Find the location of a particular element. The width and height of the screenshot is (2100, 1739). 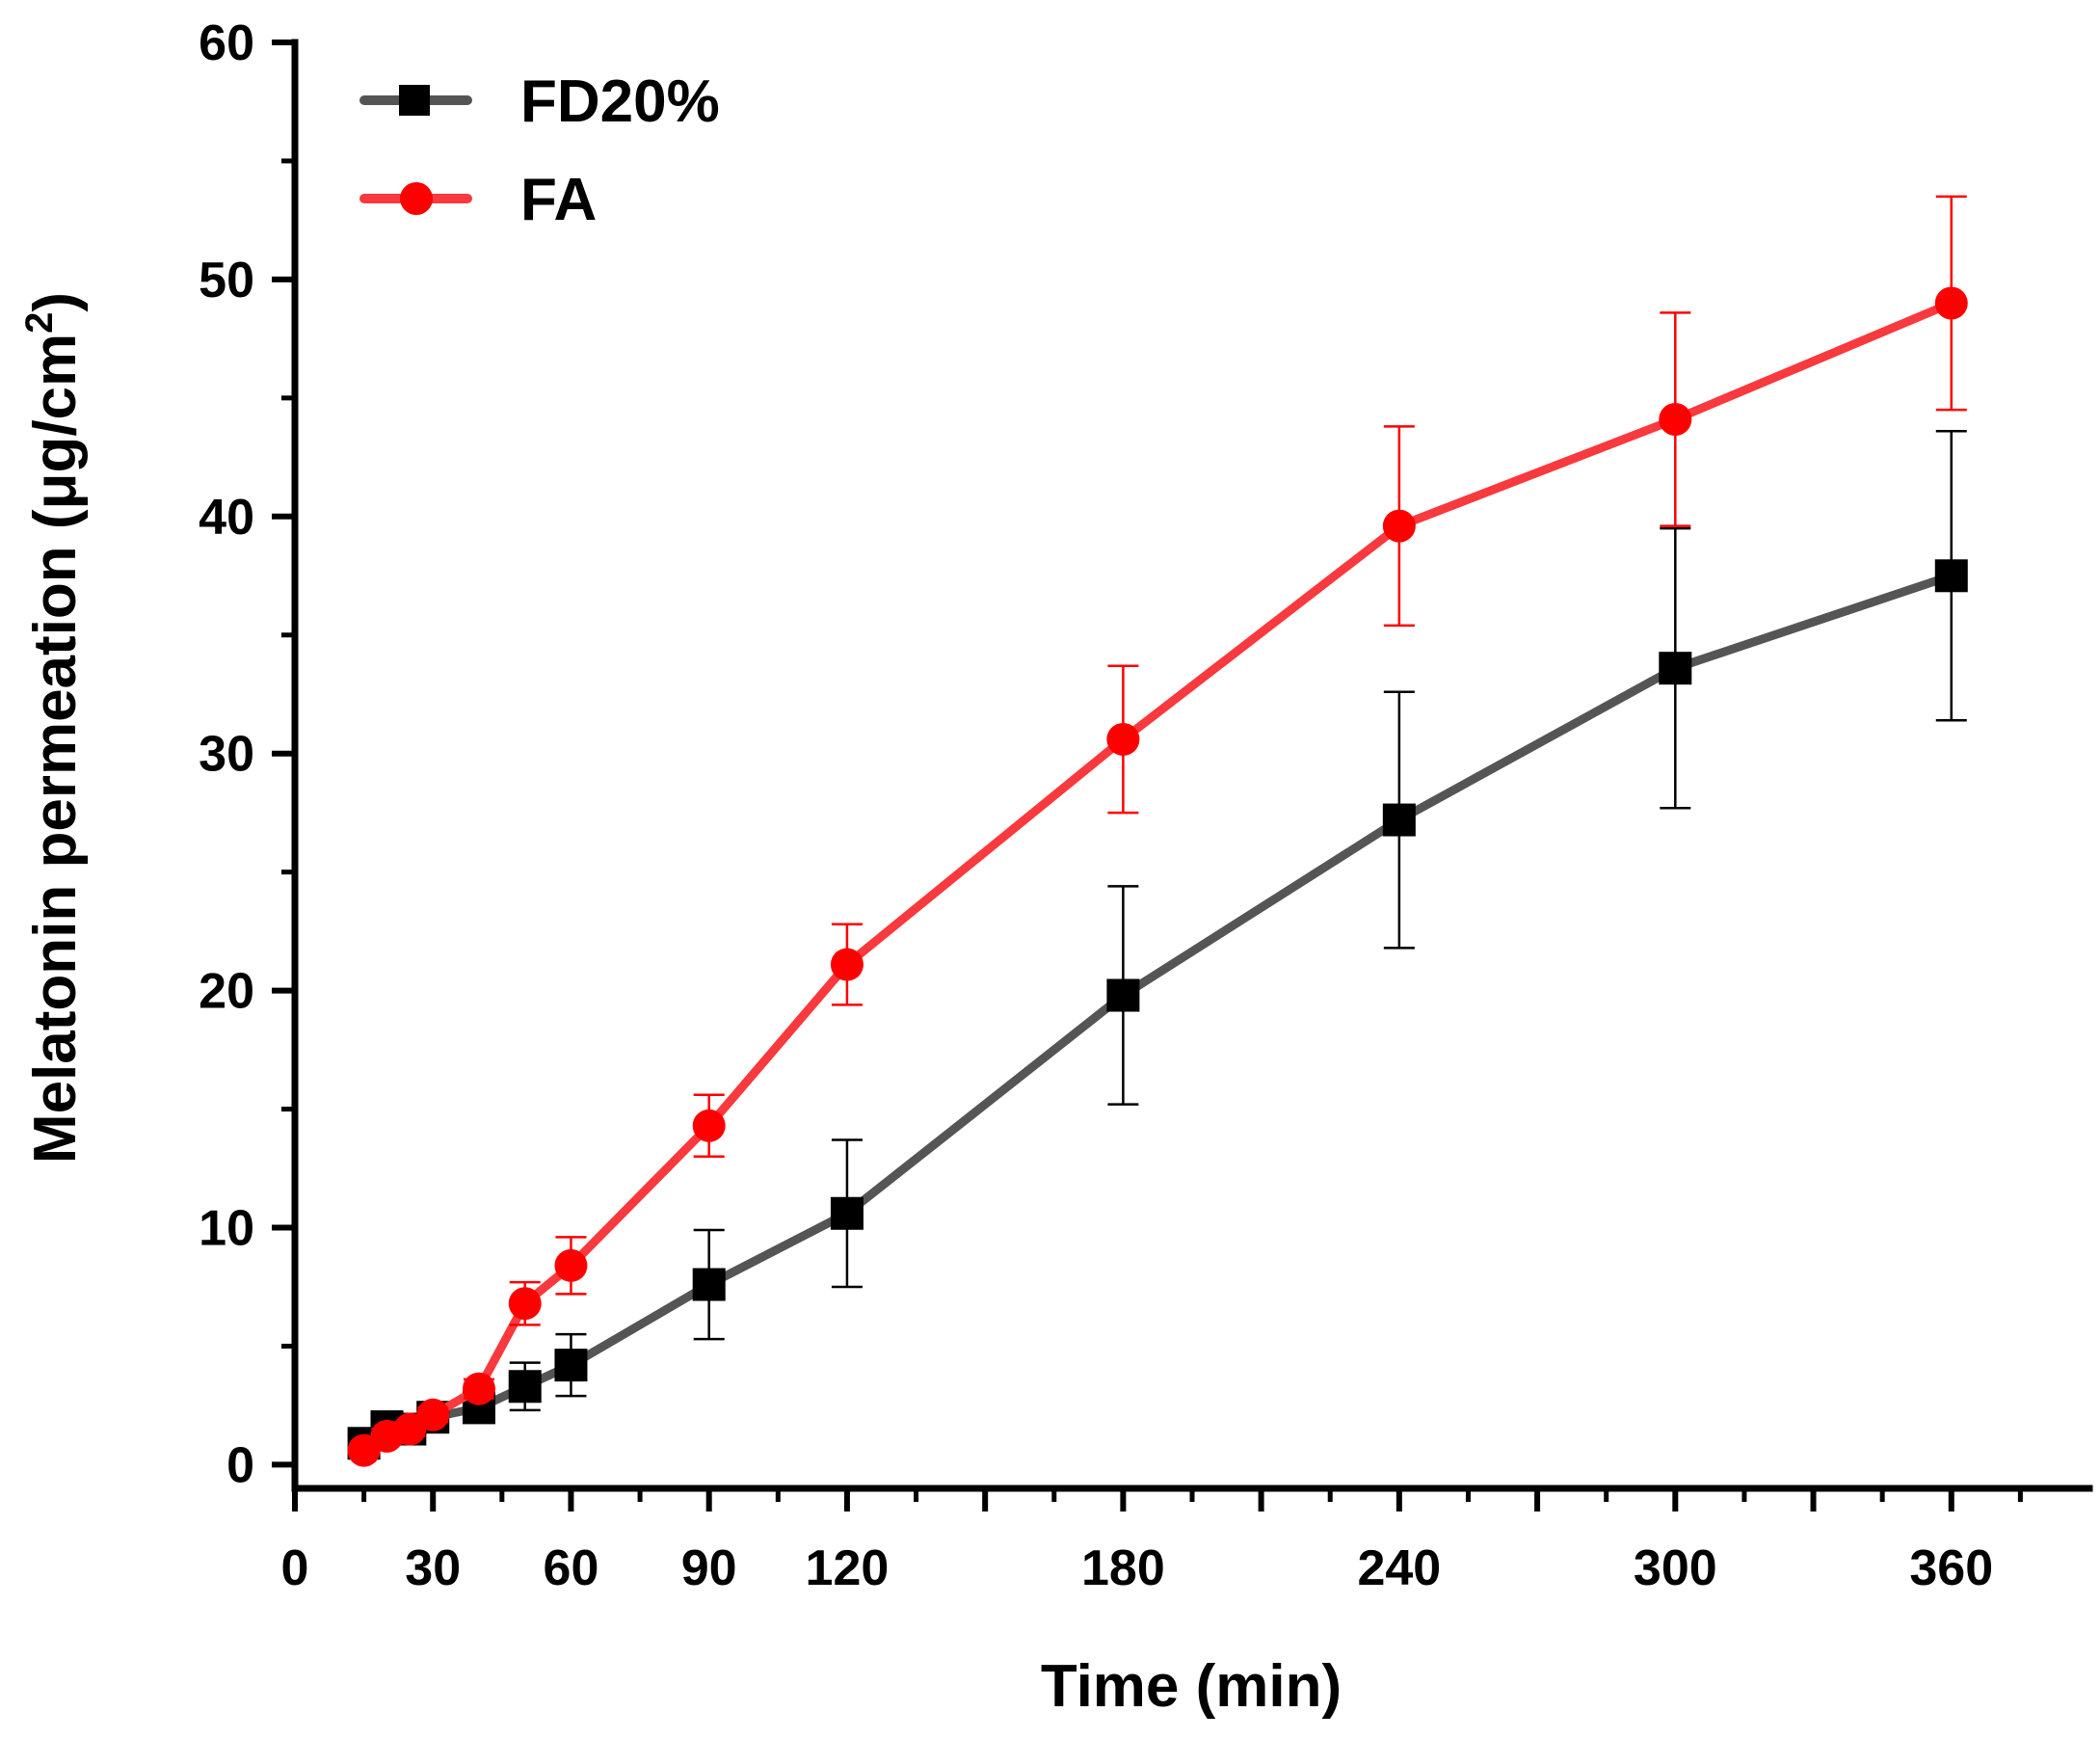

legend: FD20% FA is located at coordinates (539, 150).